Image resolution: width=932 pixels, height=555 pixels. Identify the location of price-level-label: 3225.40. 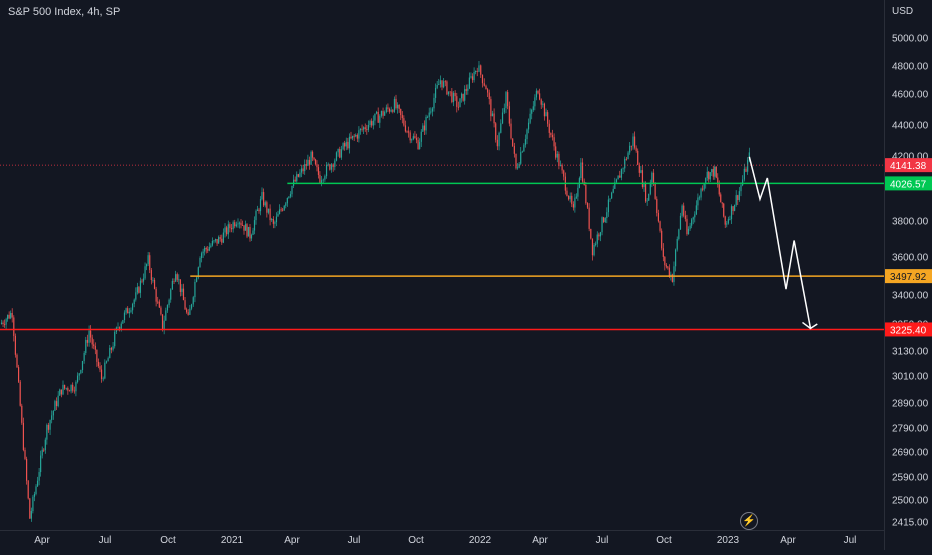
(908, 329).